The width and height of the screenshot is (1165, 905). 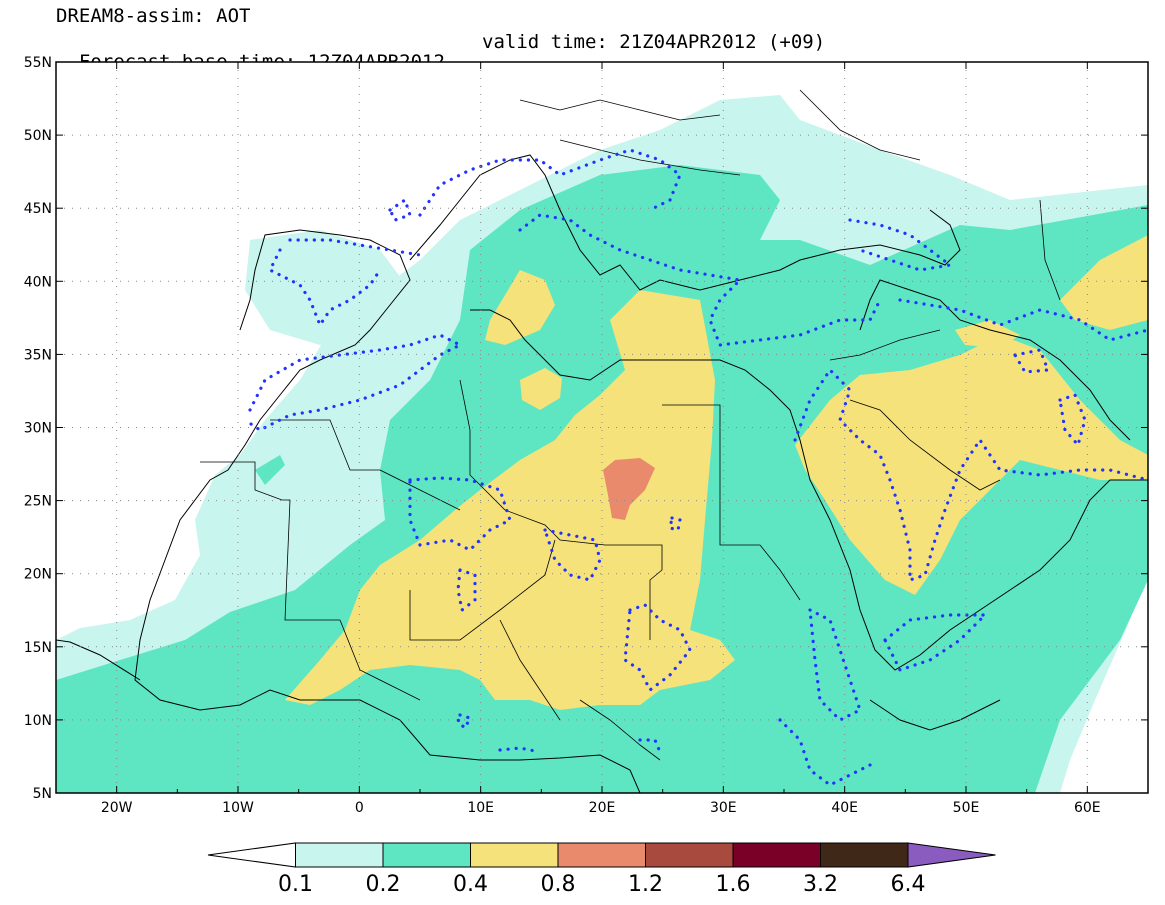 I want to click on aot-band-0.2-0.4-west, so click(x=270, y=470).